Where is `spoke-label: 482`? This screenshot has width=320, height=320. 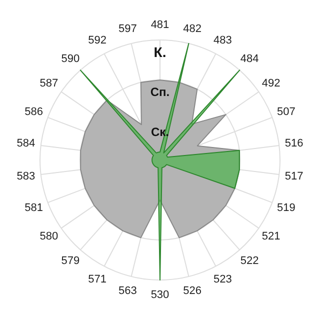
spoke-label: 482 is located at coordinates (192, 28).